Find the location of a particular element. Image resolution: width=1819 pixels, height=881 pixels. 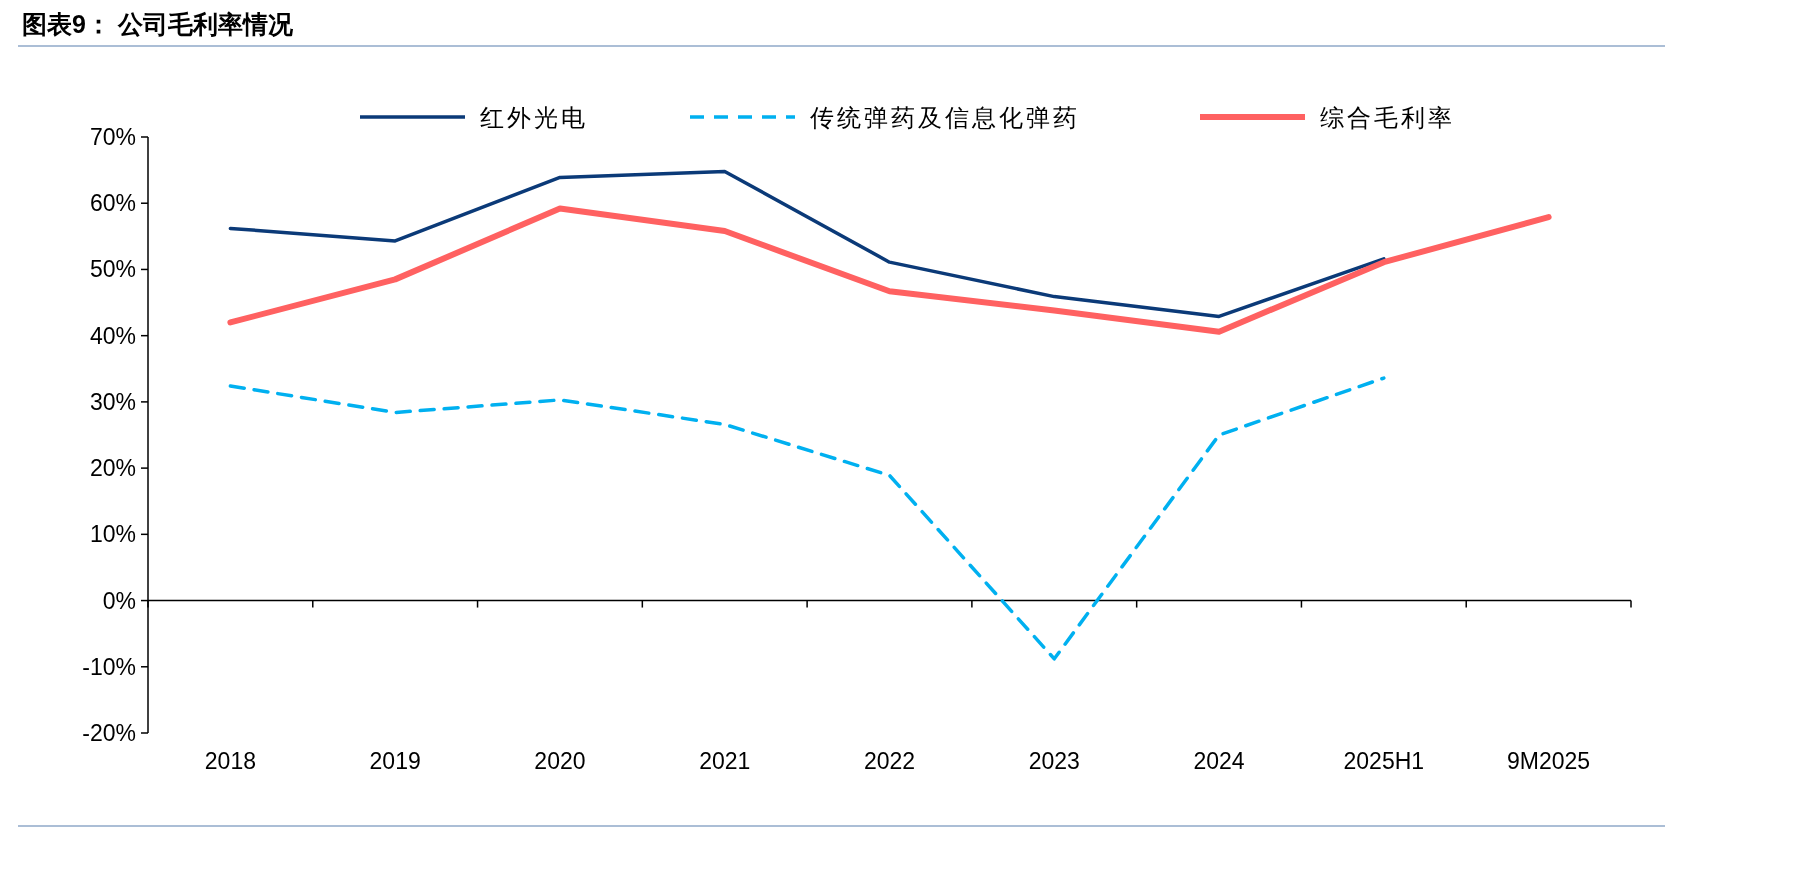

x-tick-label: 2020 is located at coordinates (560, 761).